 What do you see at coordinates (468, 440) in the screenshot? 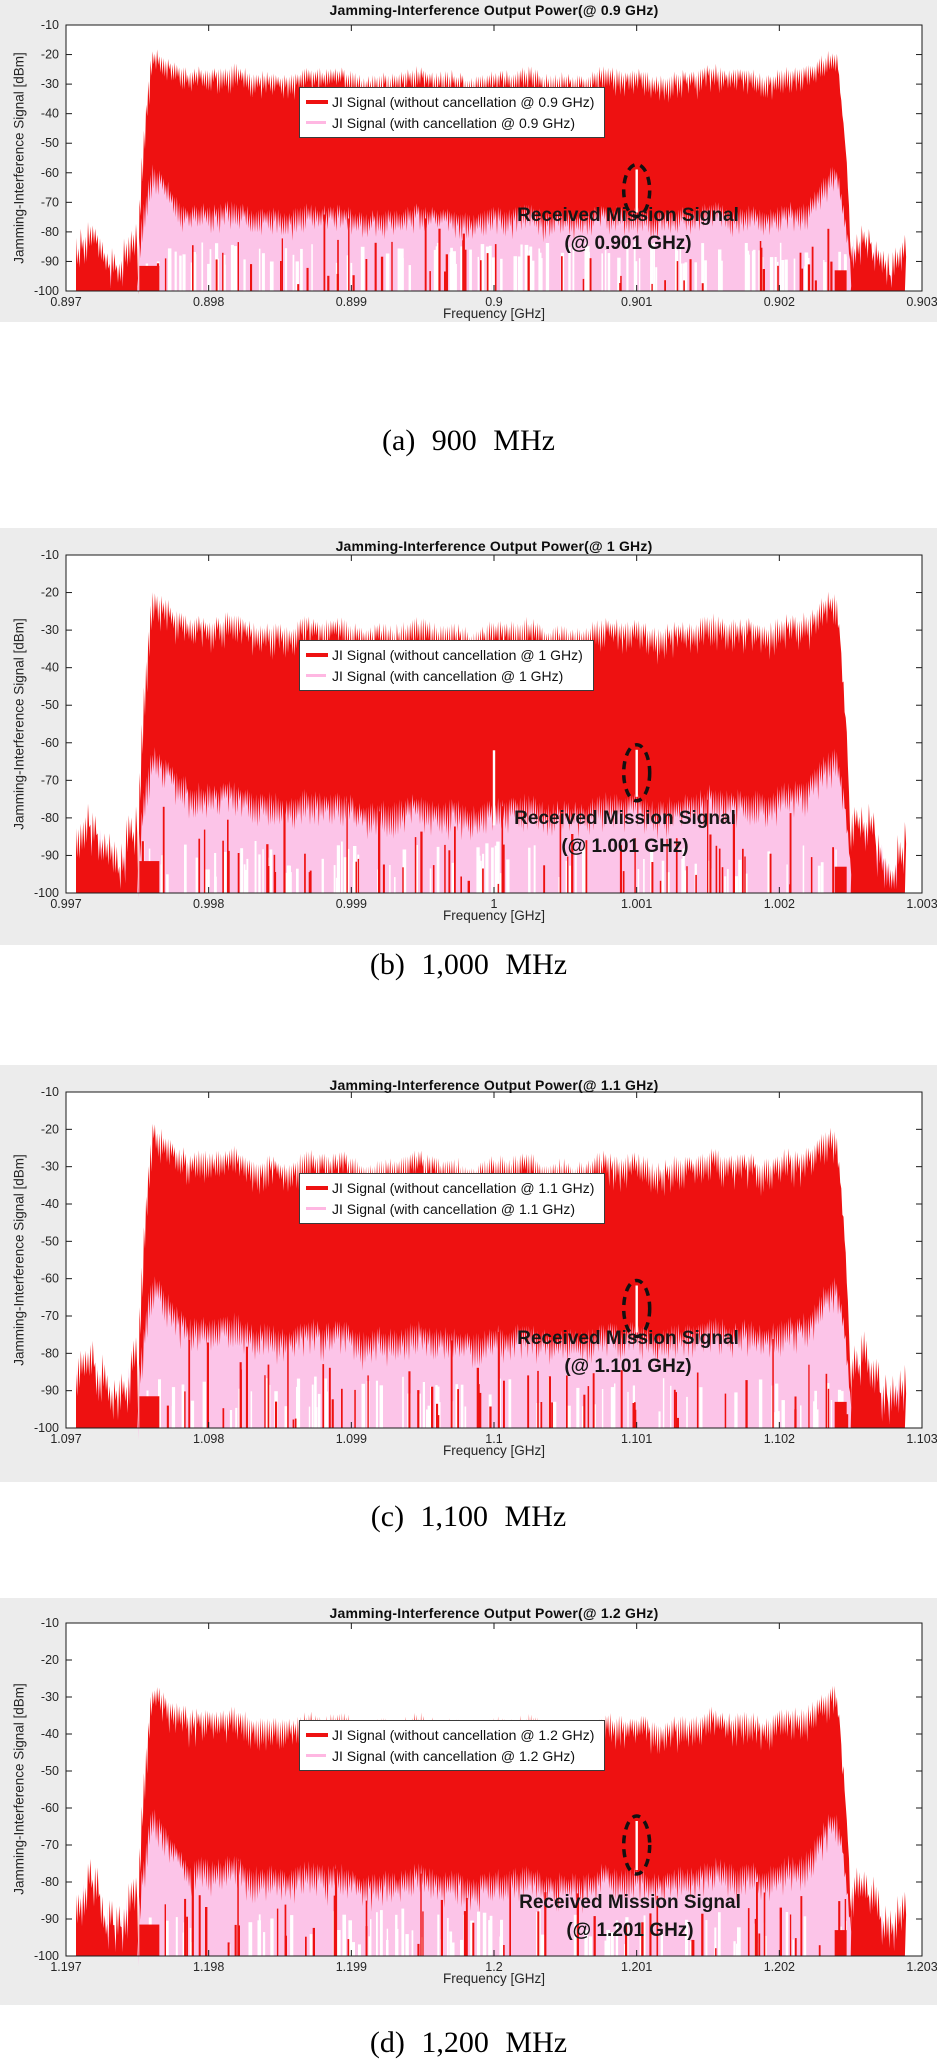
I see `figure-caption-a: (a) 900 MHz` at bounding box center [468, 440].